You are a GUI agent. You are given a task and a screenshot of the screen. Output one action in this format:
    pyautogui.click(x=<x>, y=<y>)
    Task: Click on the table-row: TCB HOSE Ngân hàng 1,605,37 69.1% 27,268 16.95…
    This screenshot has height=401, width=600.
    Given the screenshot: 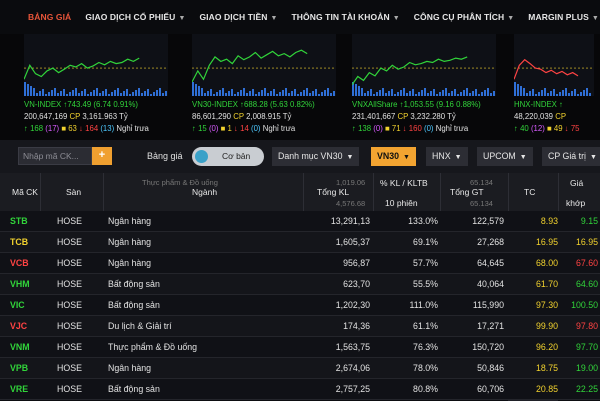 What is the action you would take?
    pyautogui.click(x=300, y=242)
    